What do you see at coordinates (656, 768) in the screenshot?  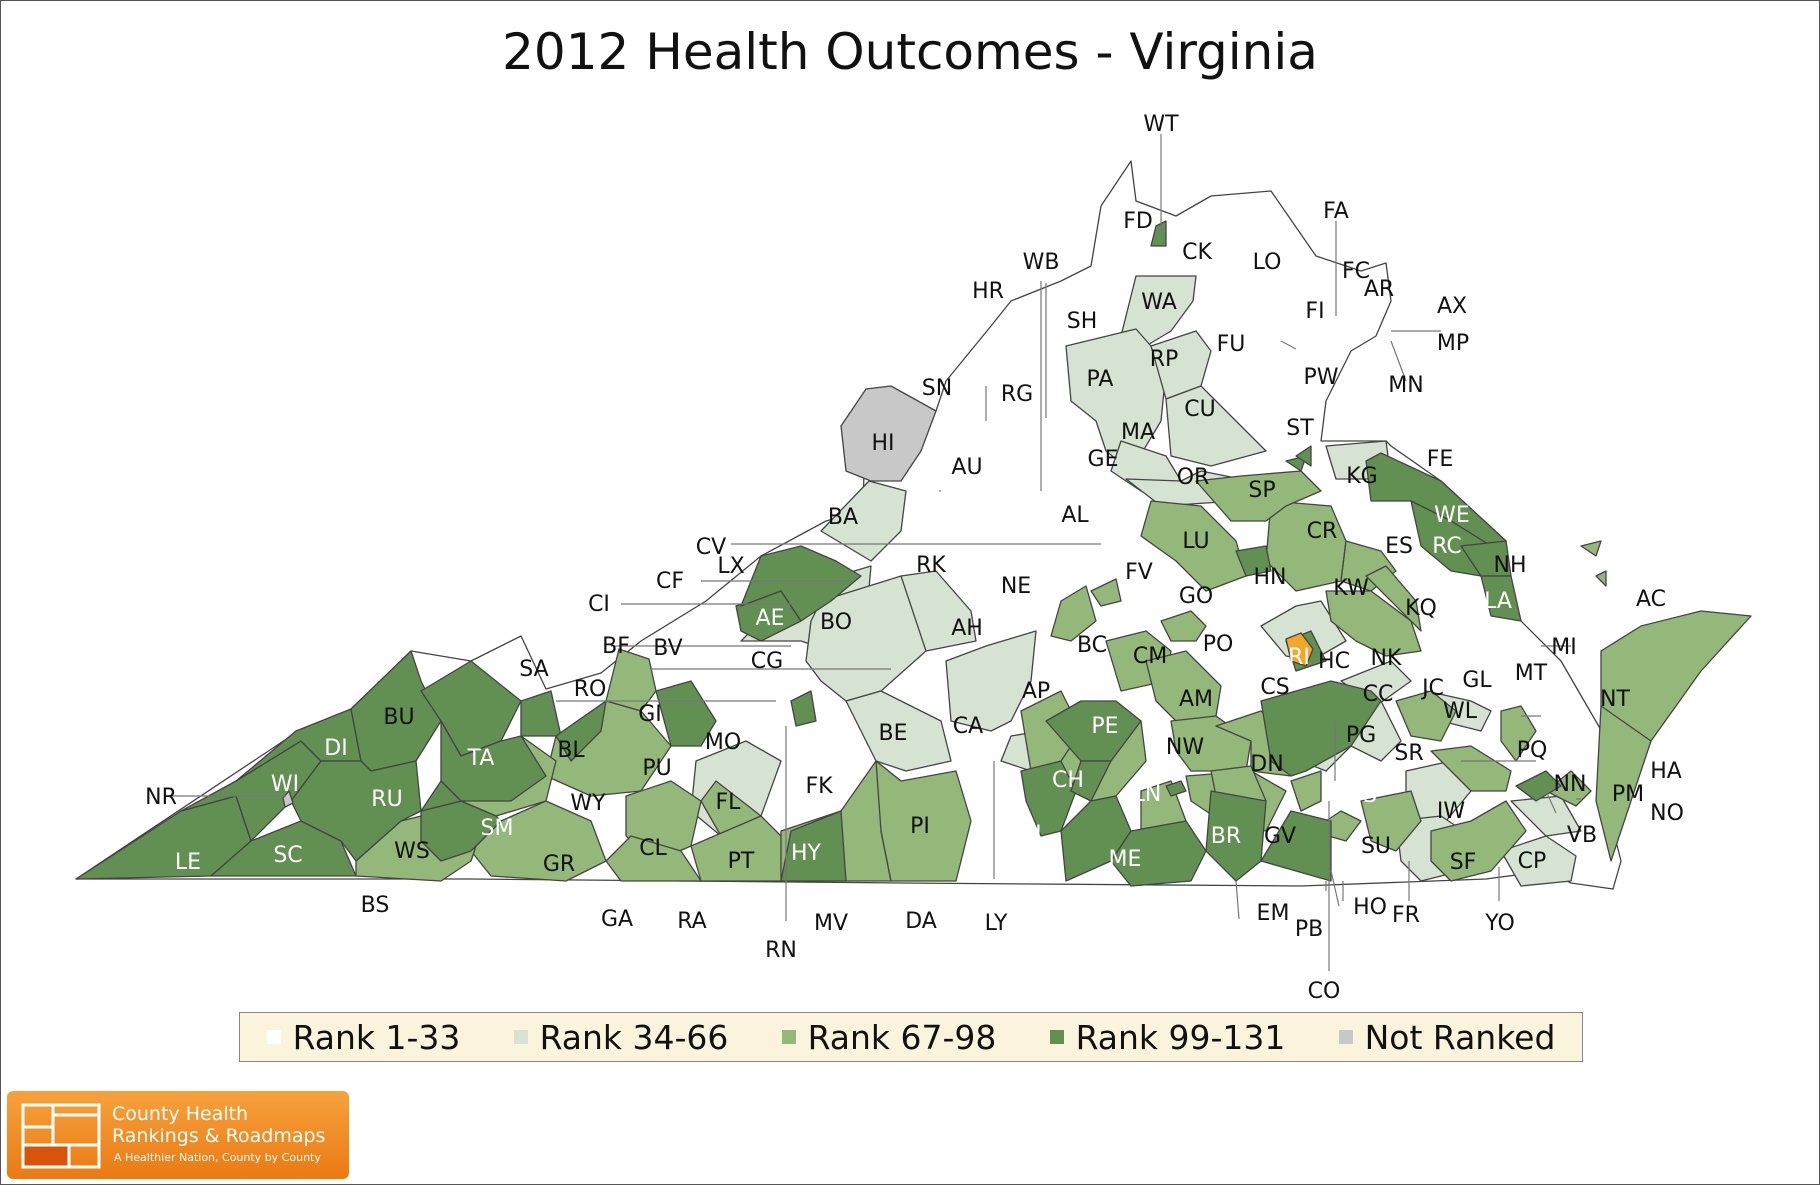 I see `county-label: PU` at bounding box center [656, 768].